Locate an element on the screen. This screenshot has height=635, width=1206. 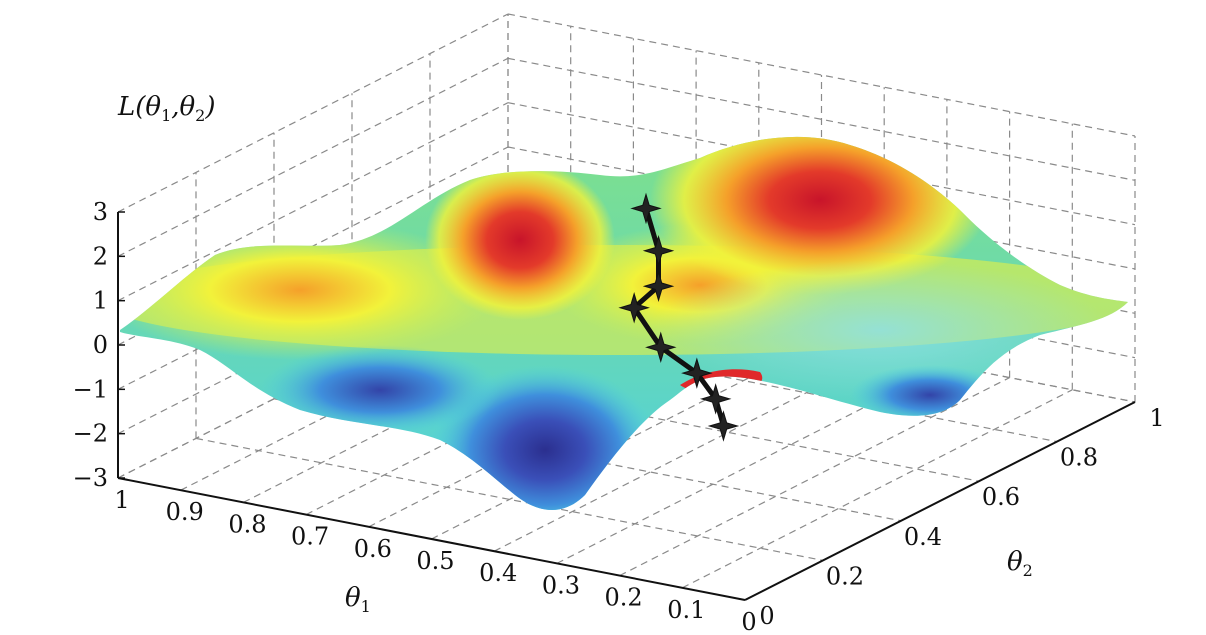
x-tick-labels: 1 0.9 0.8 0.7 0.6 0.5 0.4 0.3 0.2 0.1 0 is located at coordinates (435, 560).